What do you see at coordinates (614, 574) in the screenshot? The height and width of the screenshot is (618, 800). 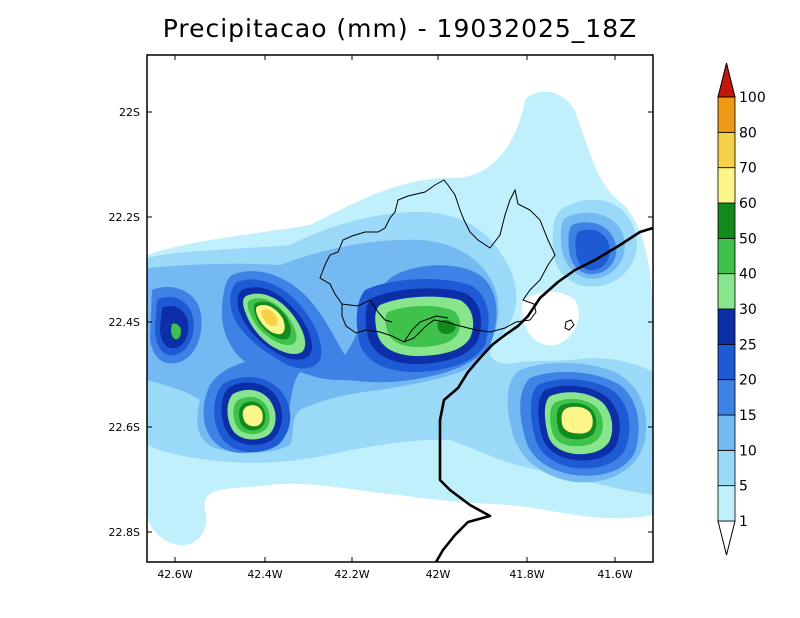 I see `x-tick-label: 41.6W` at bounding box center [614, 574].